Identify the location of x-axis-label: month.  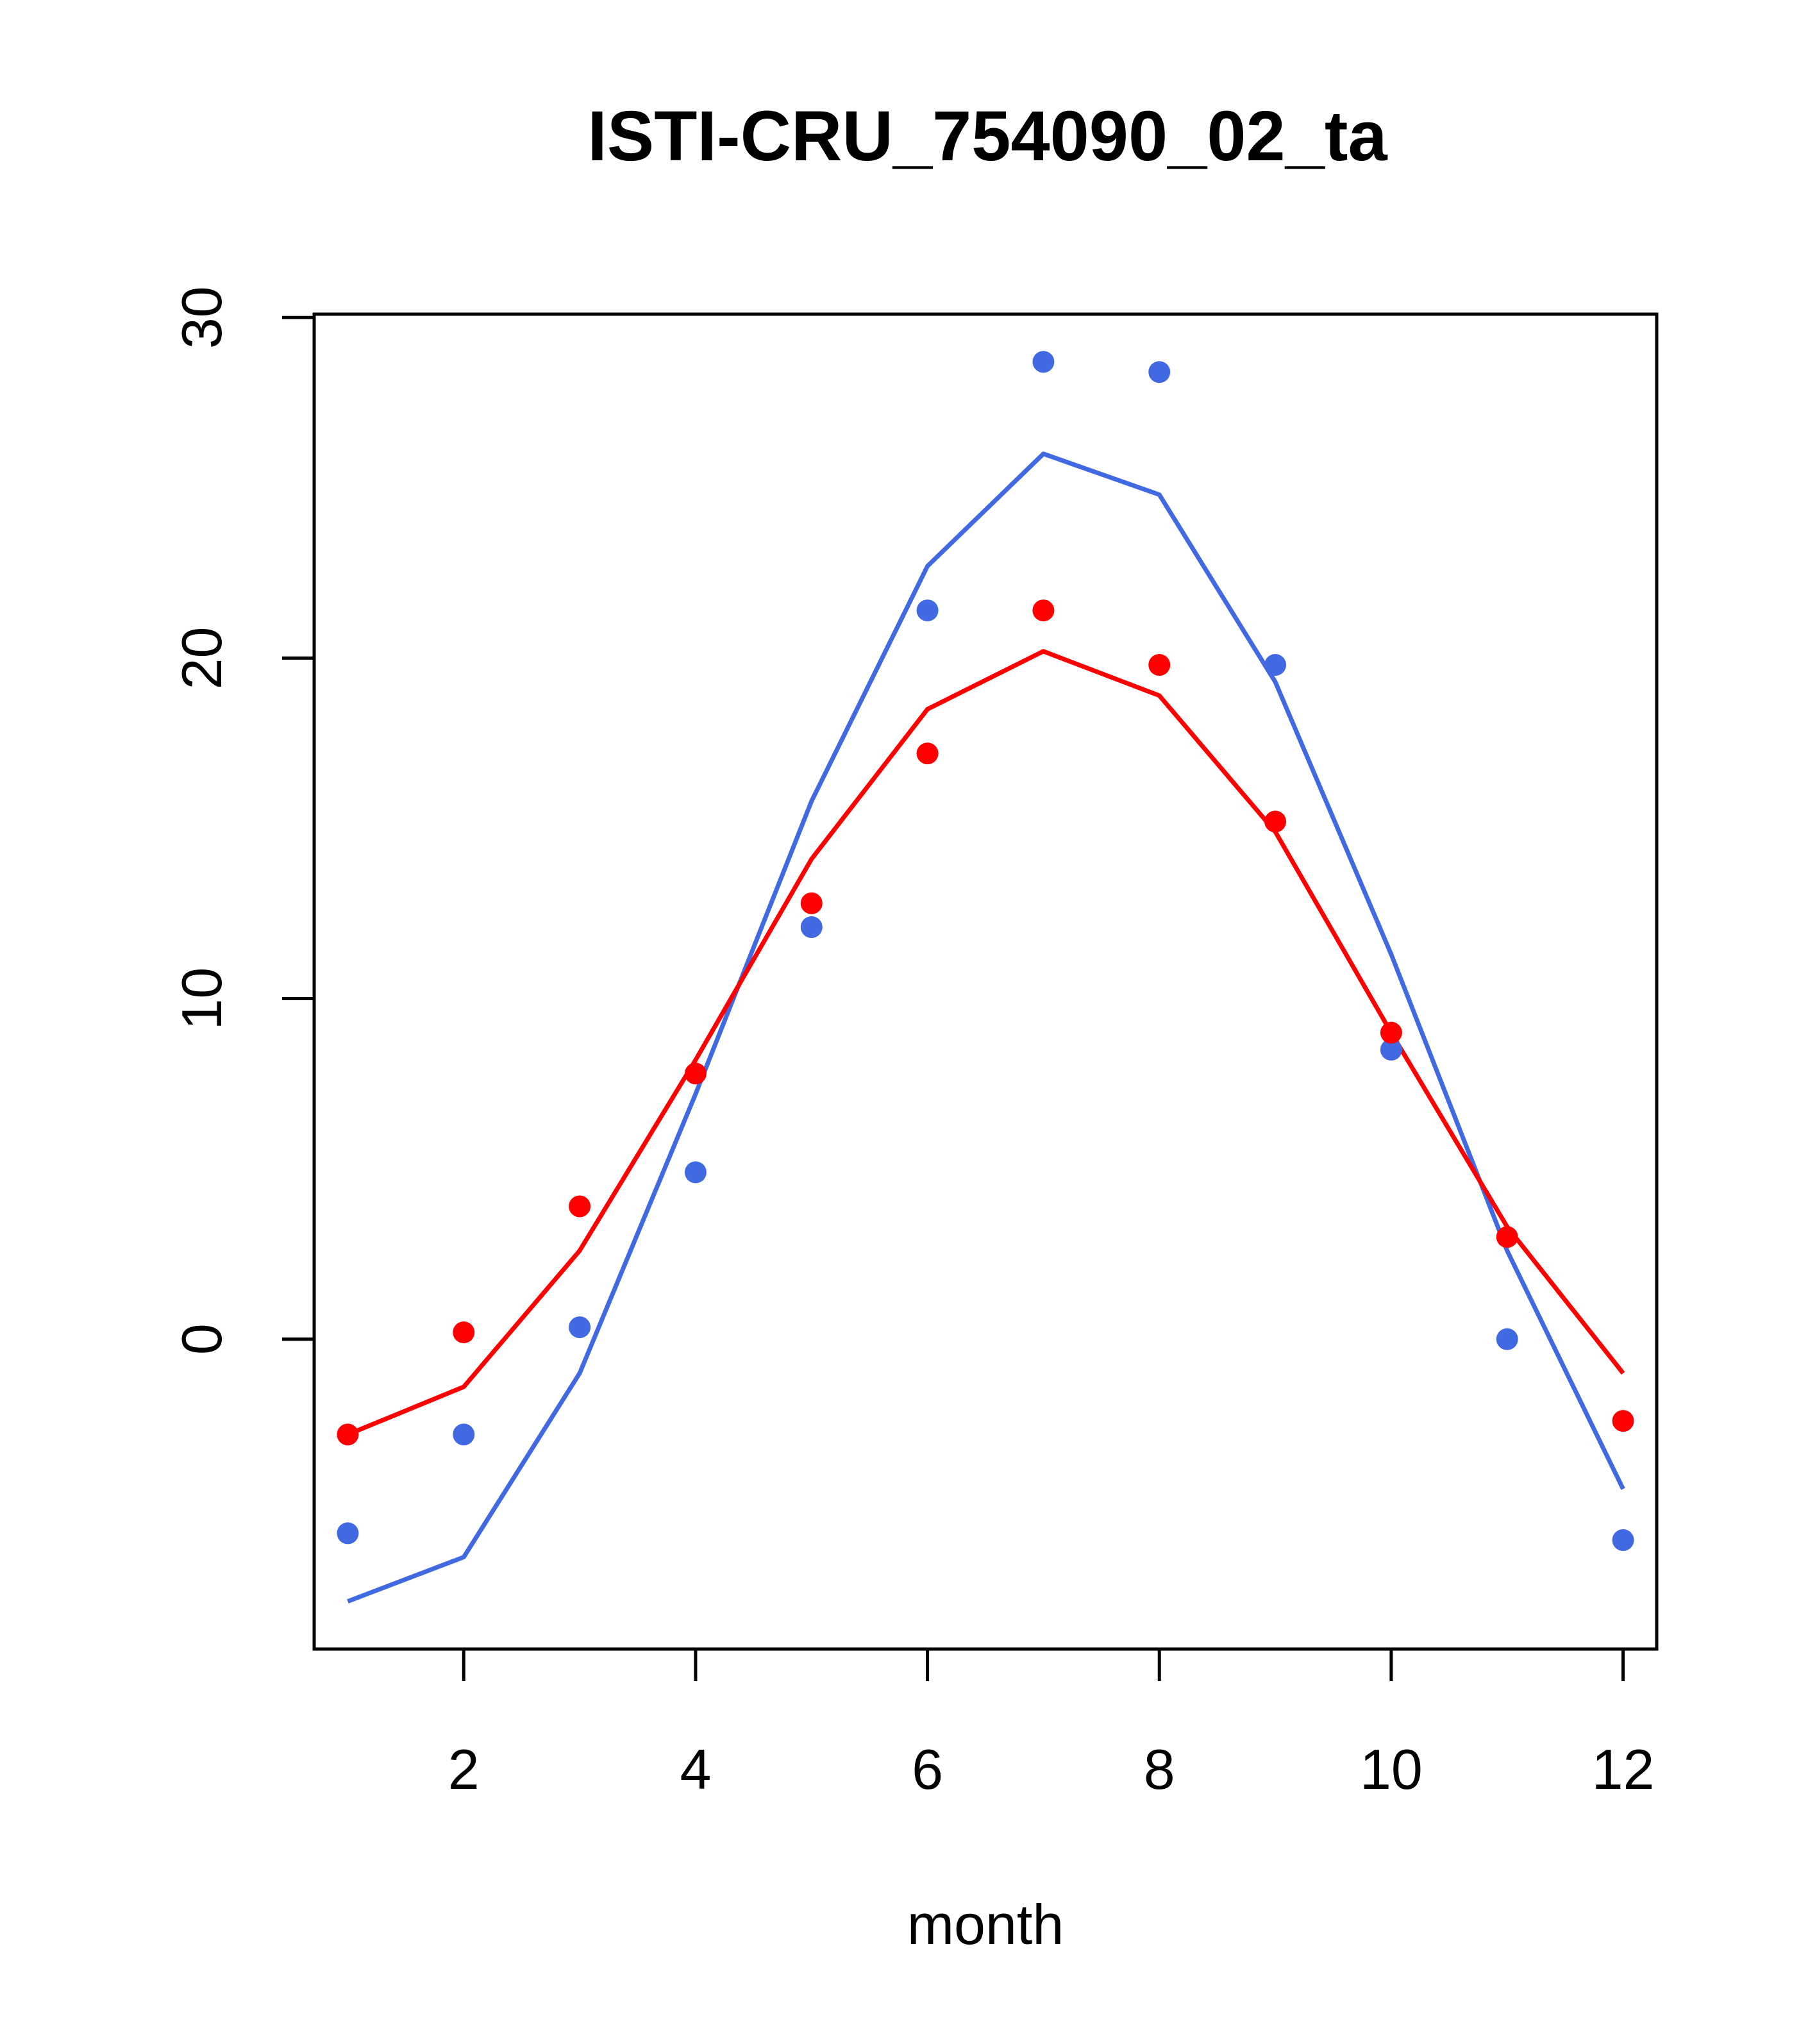
(986, 1924).